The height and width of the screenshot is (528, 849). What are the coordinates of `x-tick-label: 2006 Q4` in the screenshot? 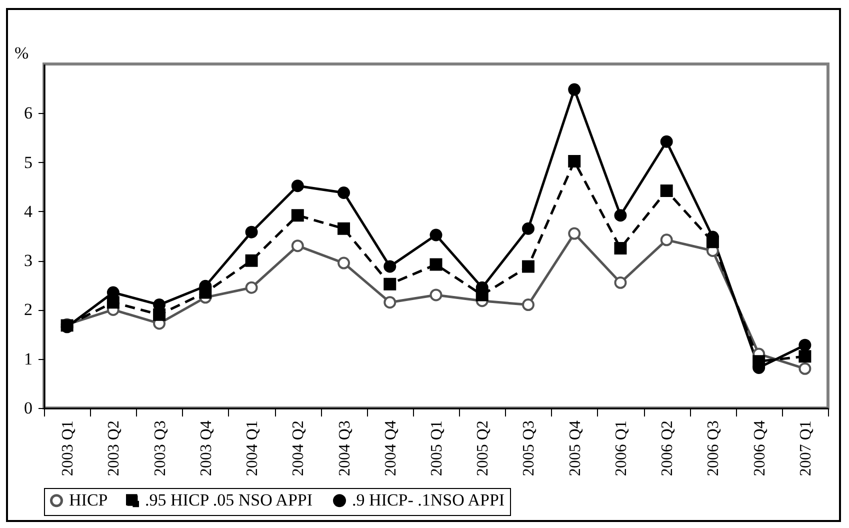 It's located at (759, 448).